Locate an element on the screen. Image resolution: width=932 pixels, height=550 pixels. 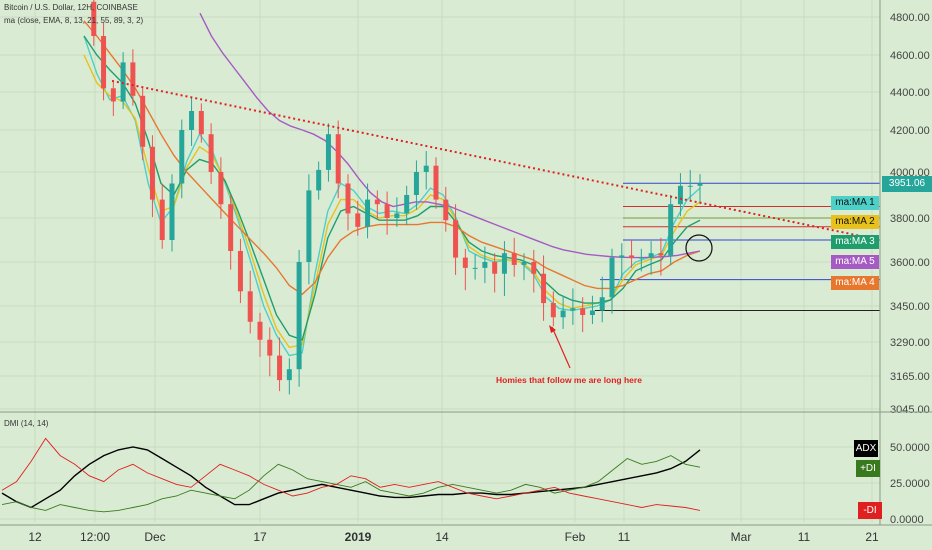
legend-ma2: ma:MA 2 is located at coordinates (855, 222).